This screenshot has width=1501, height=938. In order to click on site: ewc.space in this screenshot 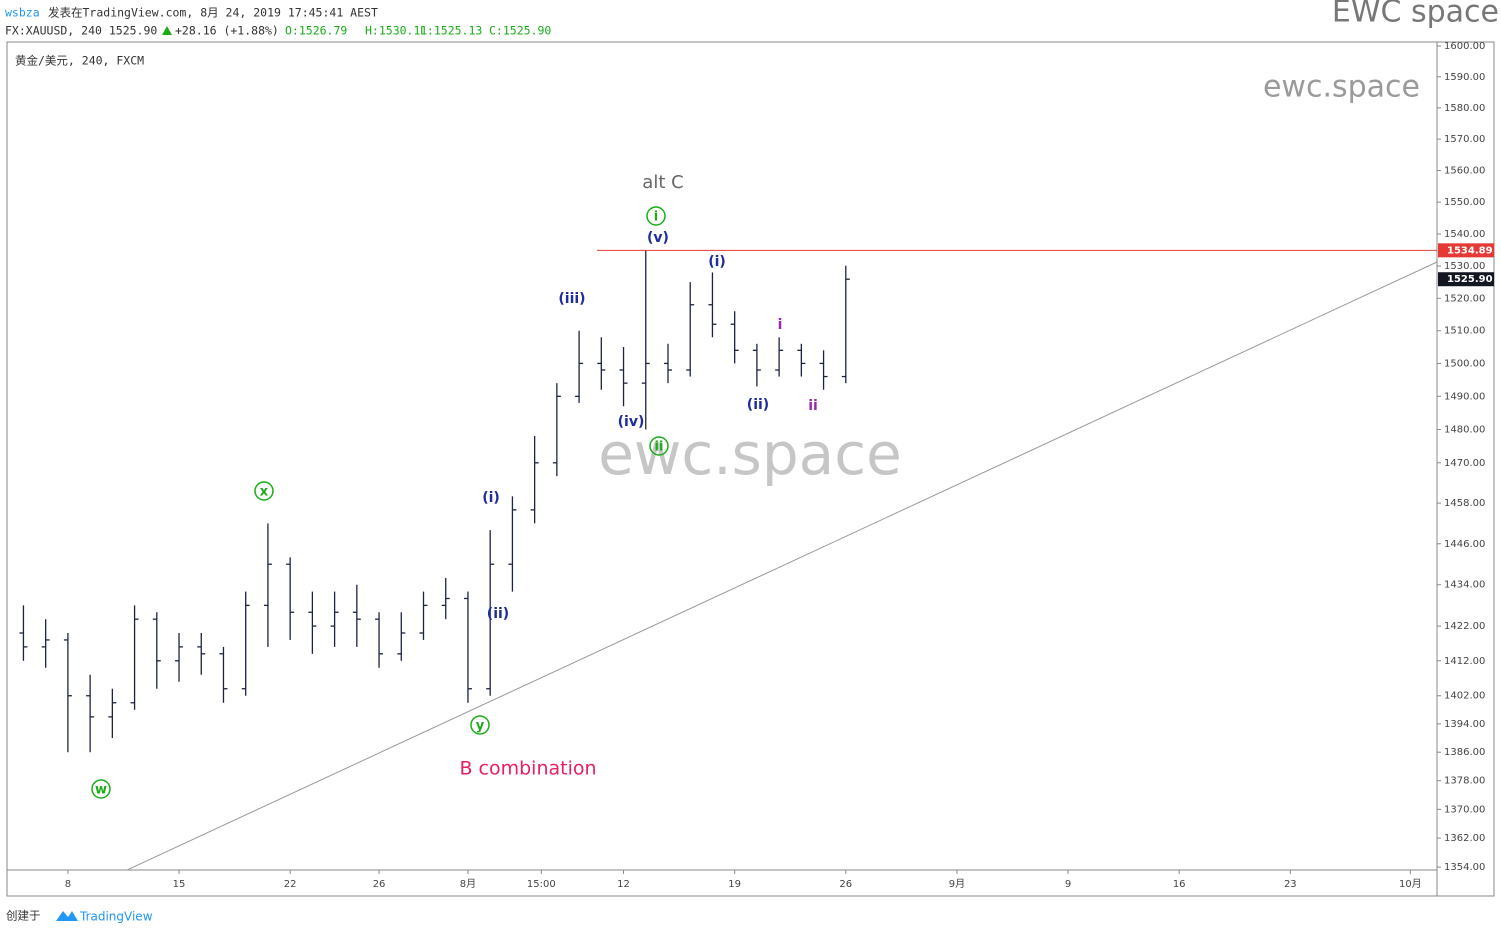, I will do `click(1341, 87)`.